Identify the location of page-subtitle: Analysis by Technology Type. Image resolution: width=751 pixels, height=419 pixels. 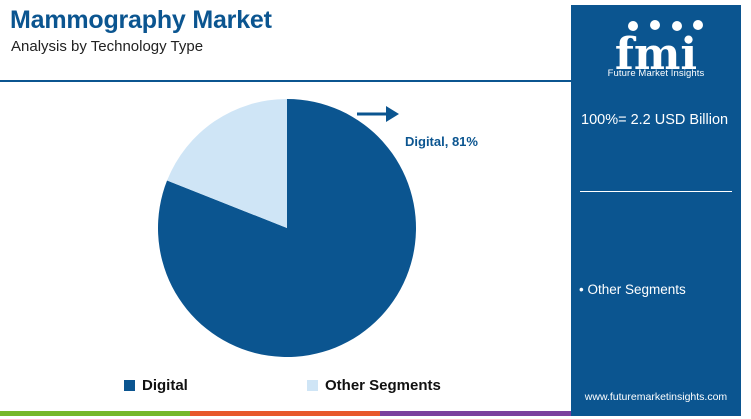
(107, 46).